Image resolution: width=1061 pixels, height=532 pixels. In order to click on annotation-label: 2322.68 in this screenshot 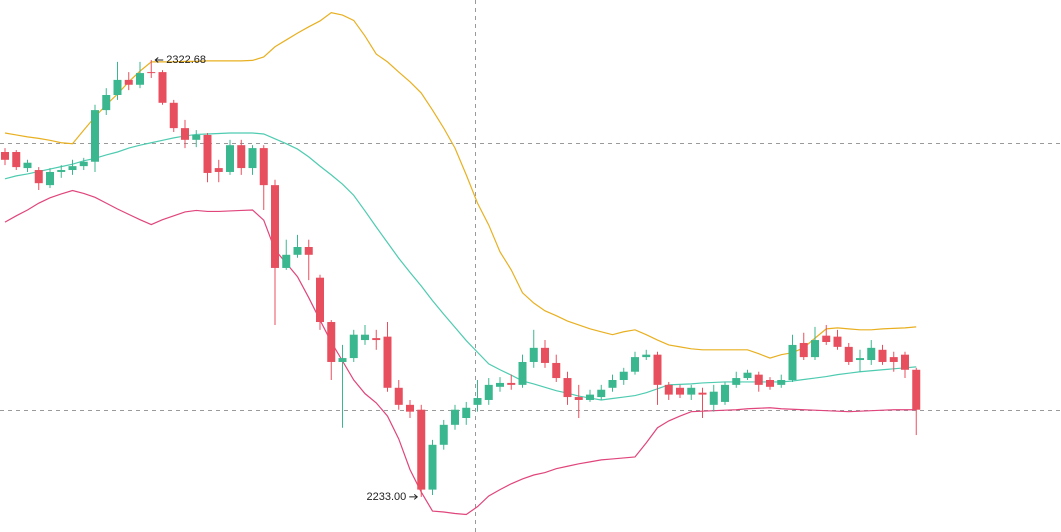, I will do `click(186, 60)`.